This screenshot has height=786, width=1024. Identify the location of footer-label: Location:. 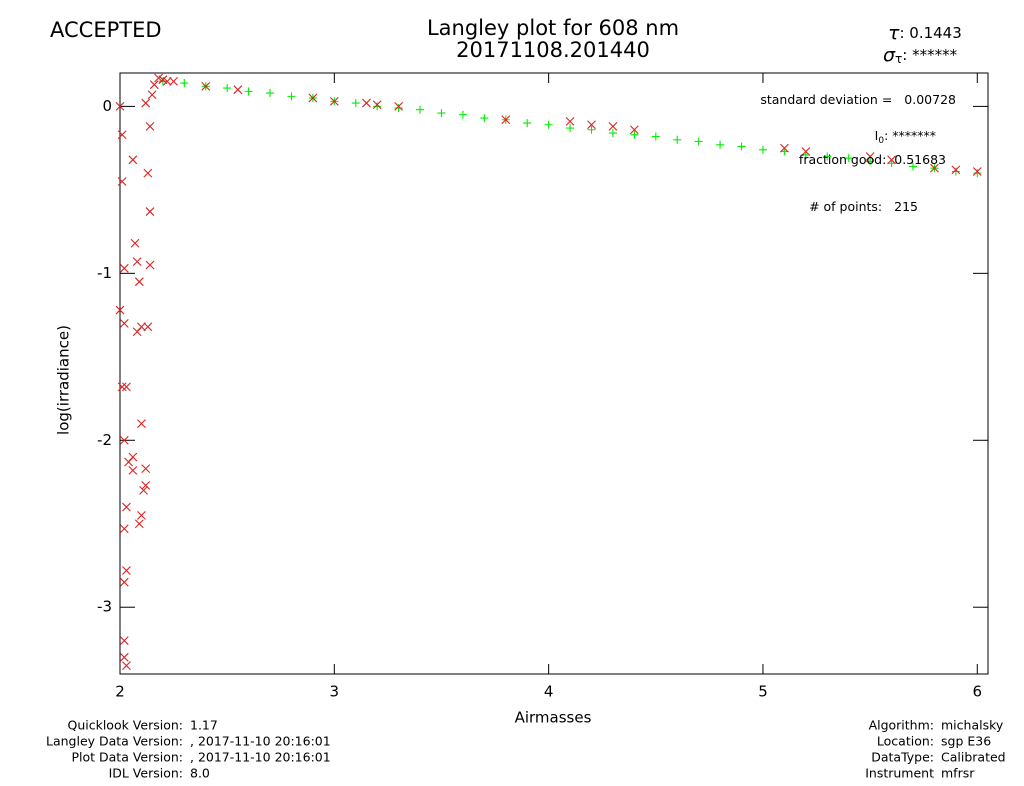
(905, 741).